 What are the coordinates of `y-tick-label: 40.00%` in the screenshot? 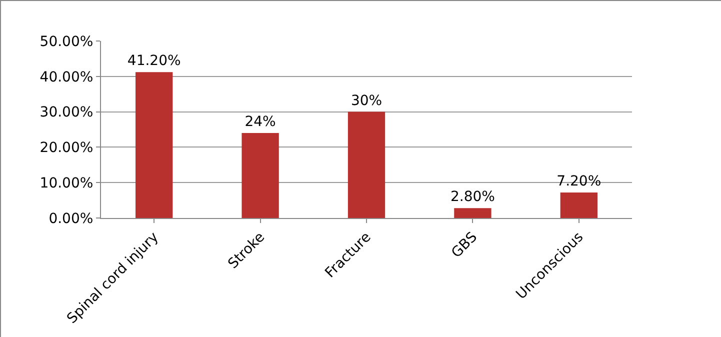 It's located at (67, 77).